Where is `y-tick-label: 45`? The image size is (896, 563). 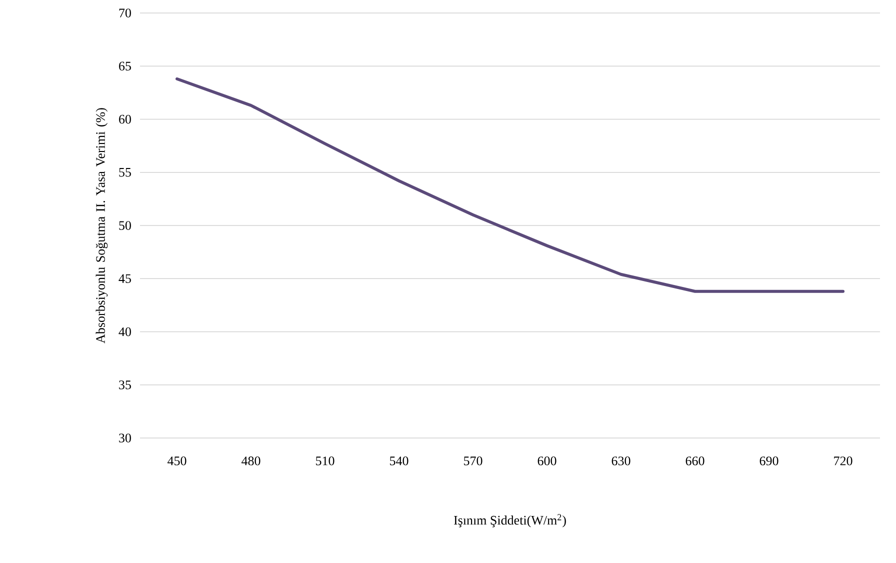
y-tick-label: 45 is located at coordinates (124, 278).